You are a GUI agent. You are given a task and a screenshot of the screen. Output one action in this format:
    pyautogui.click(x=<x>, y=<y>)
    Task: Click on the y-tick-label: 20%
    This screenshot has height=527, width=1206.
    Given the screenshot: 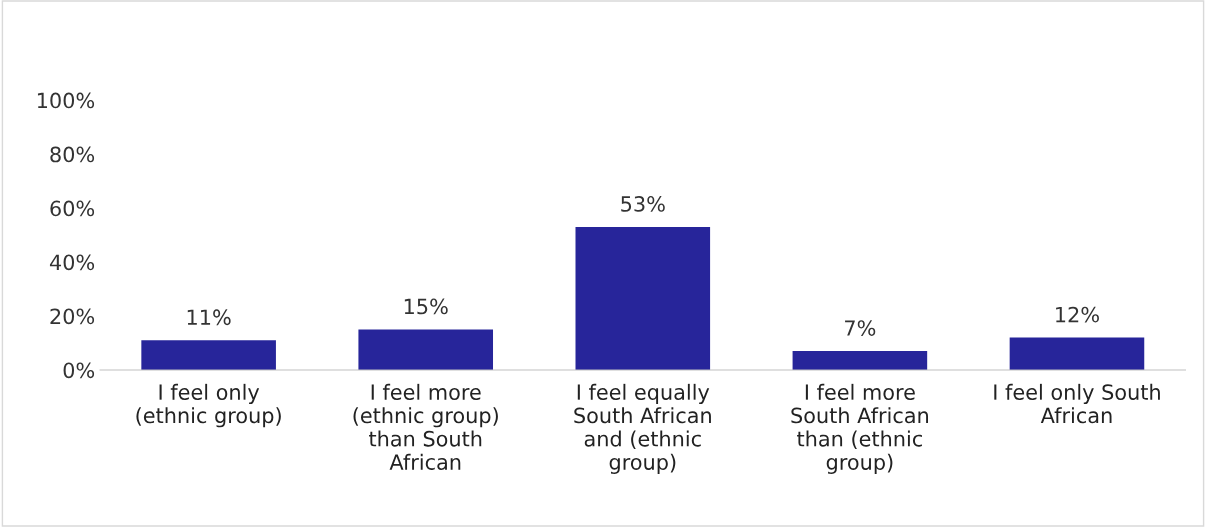 What is the action you would take?
    pyautogui.click(x=72, y=316)
    